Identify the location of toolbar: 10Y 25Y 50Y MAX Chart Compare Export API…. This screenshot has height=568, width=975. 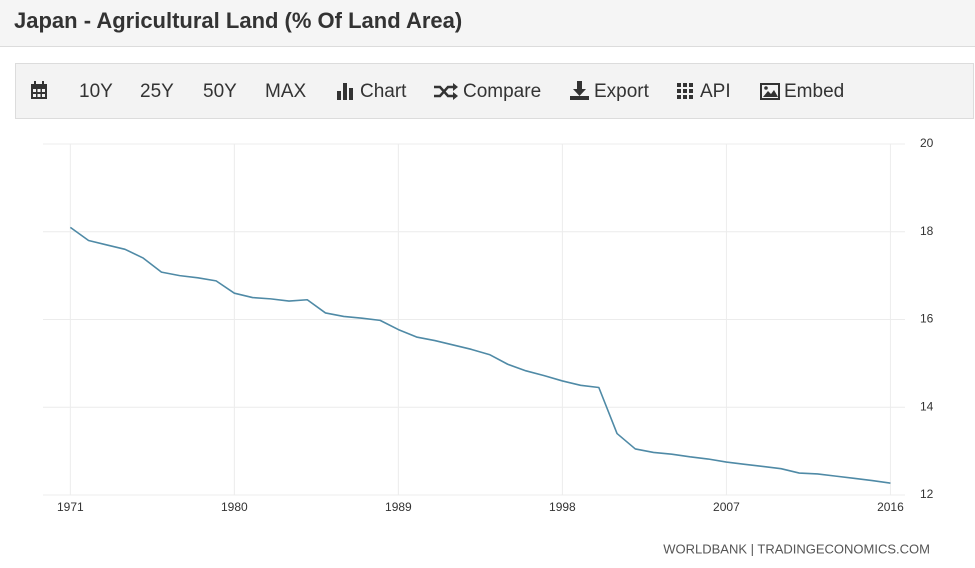
(494, 91).